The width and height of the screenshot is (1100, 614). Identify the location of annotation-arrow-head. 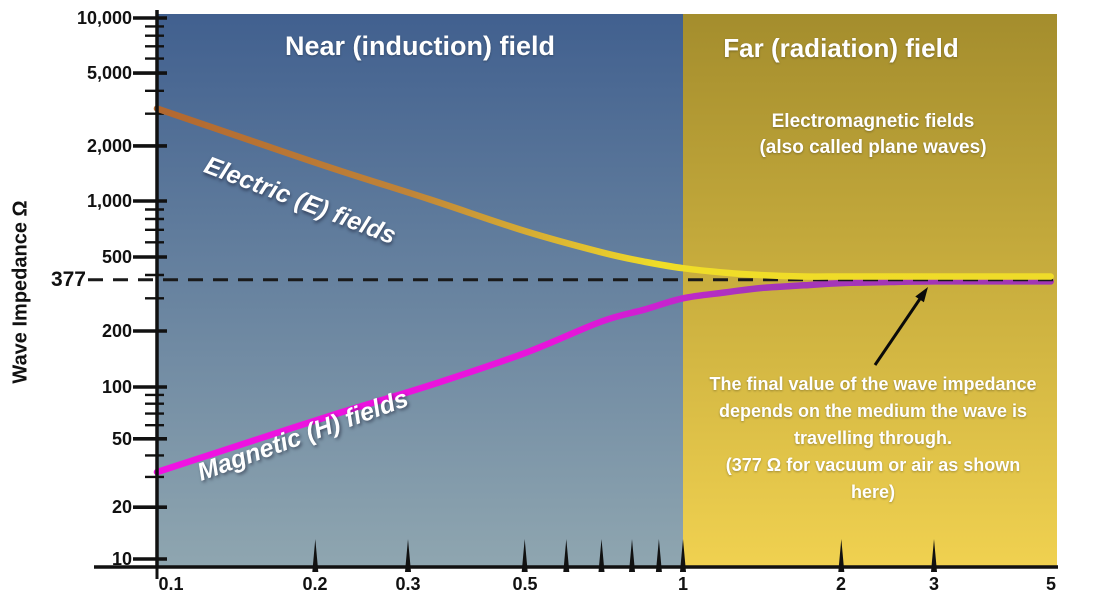
(921, 295).